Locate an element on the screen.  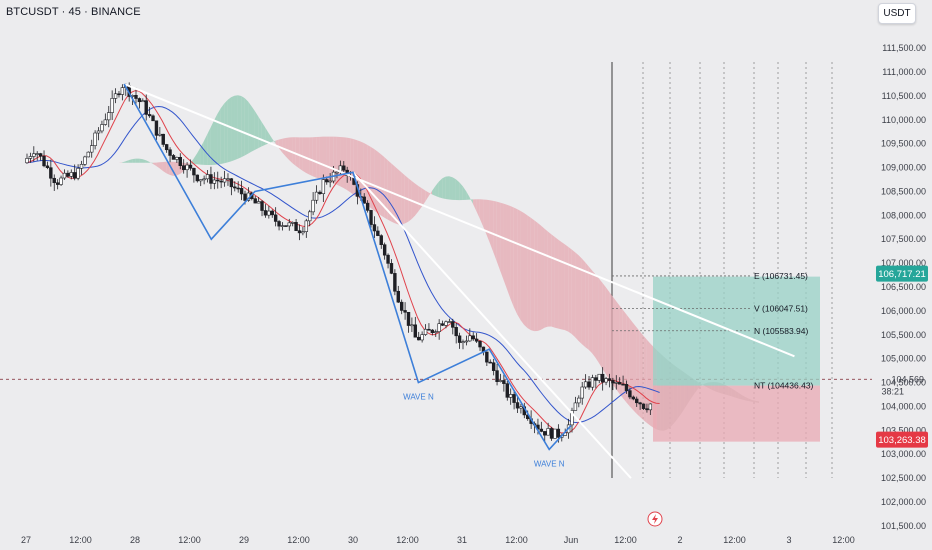
price-tick-label: 105,000.00 is located at coordinates (903, 359).